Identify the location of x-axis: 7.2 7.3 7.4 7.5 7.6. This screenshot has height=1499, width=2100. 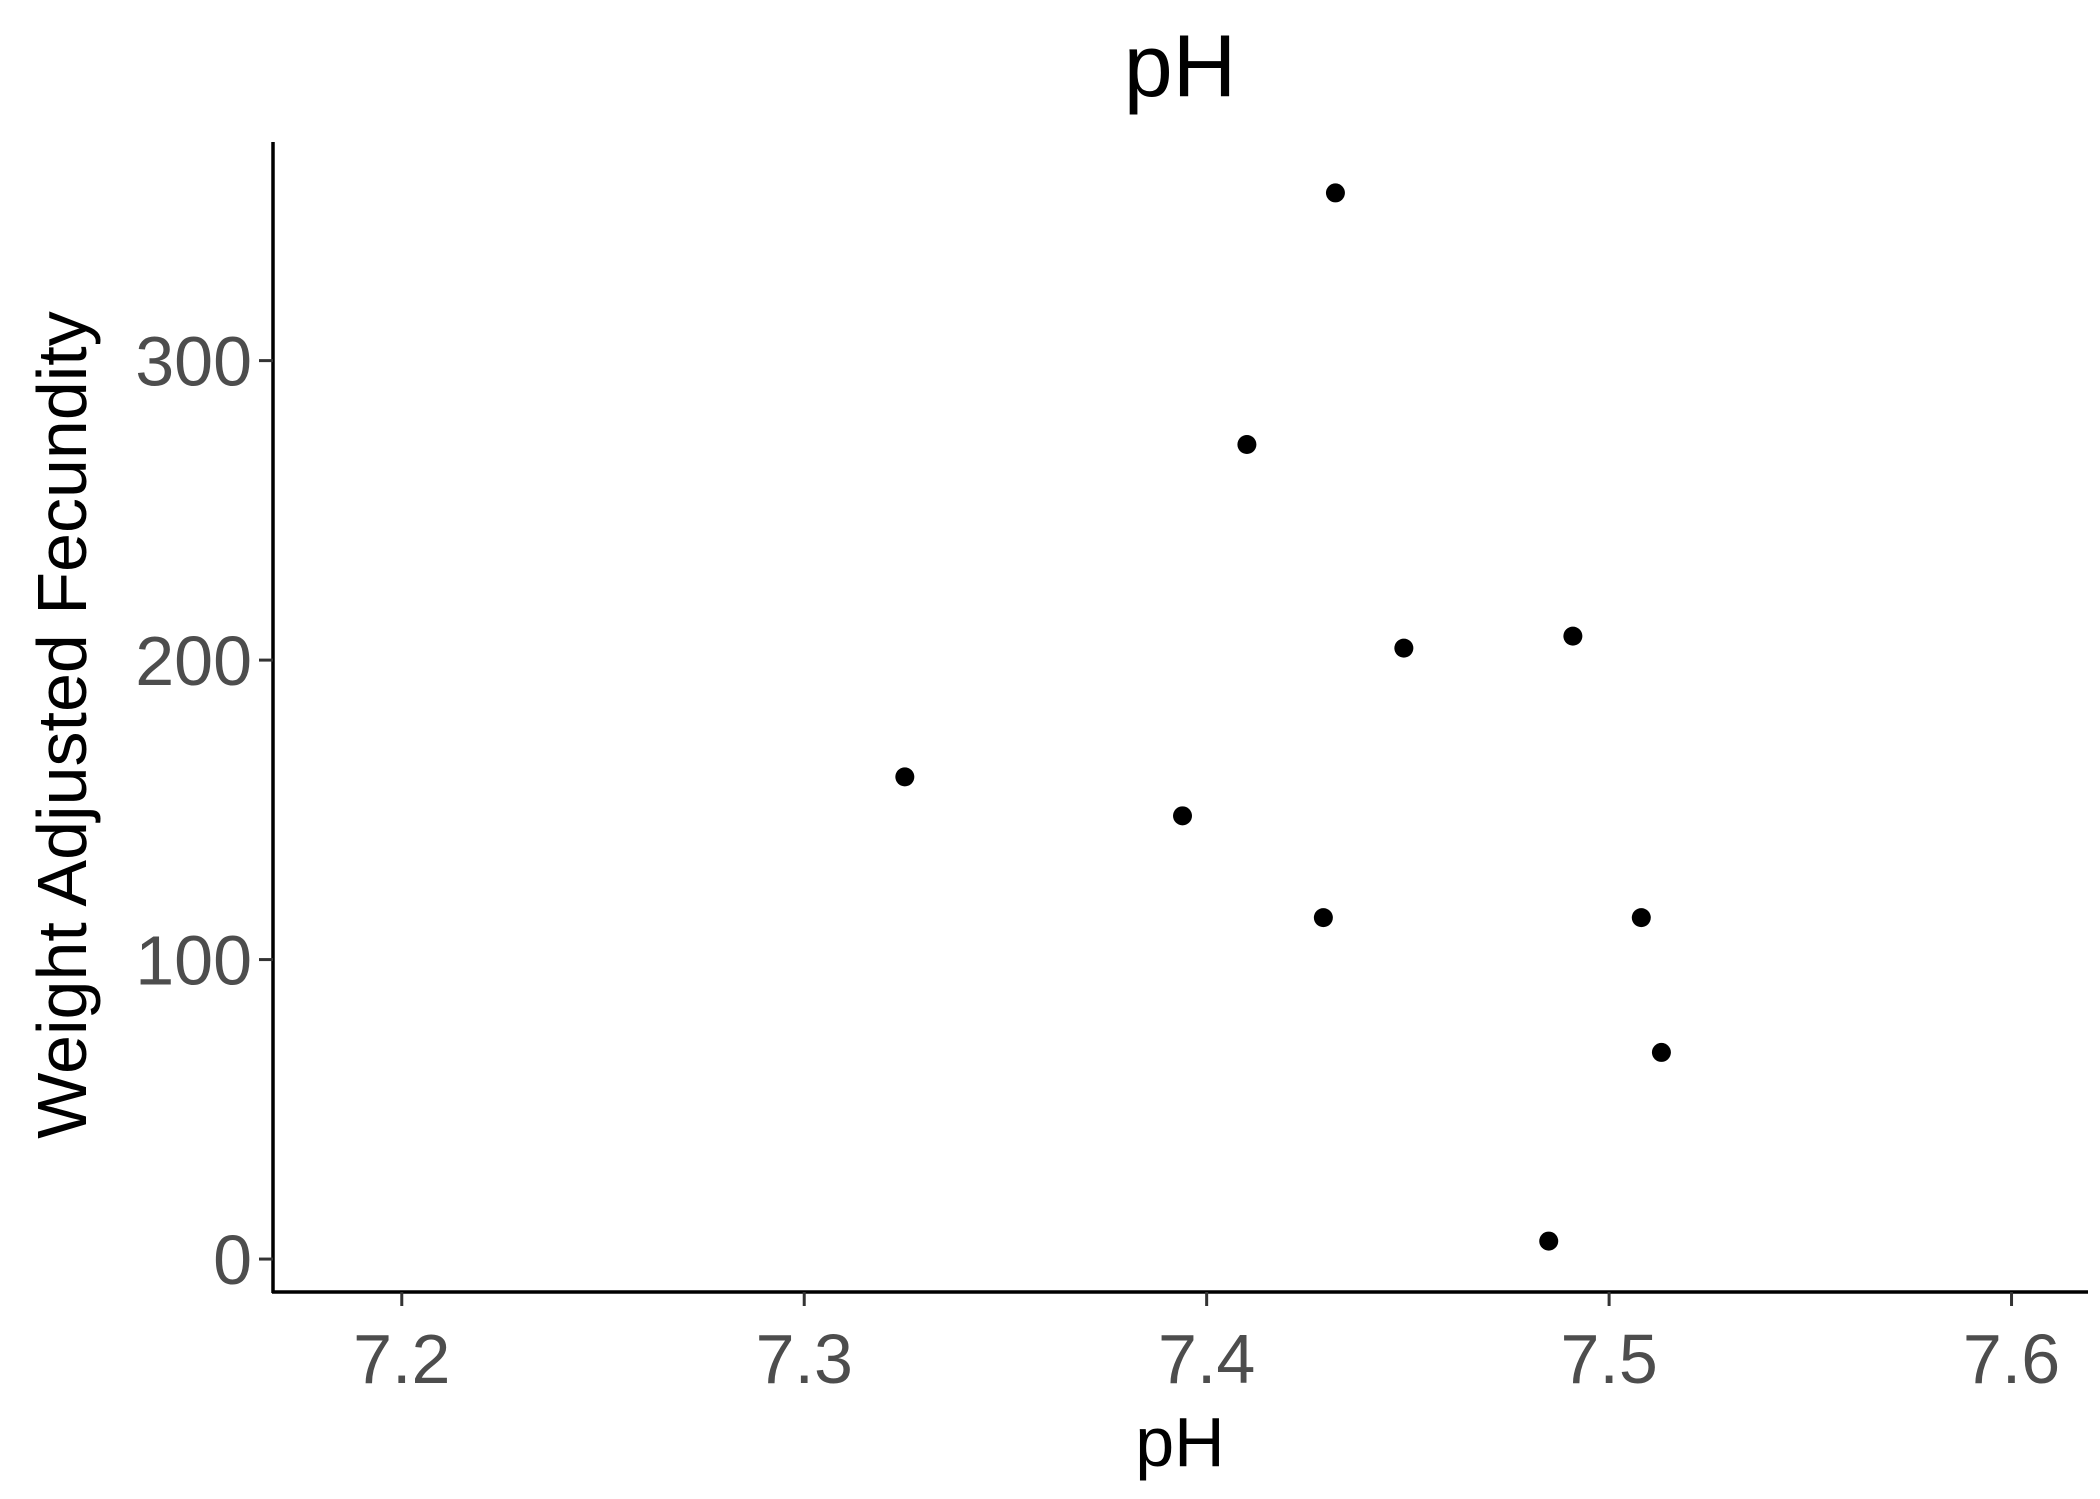
(1180, 1344).